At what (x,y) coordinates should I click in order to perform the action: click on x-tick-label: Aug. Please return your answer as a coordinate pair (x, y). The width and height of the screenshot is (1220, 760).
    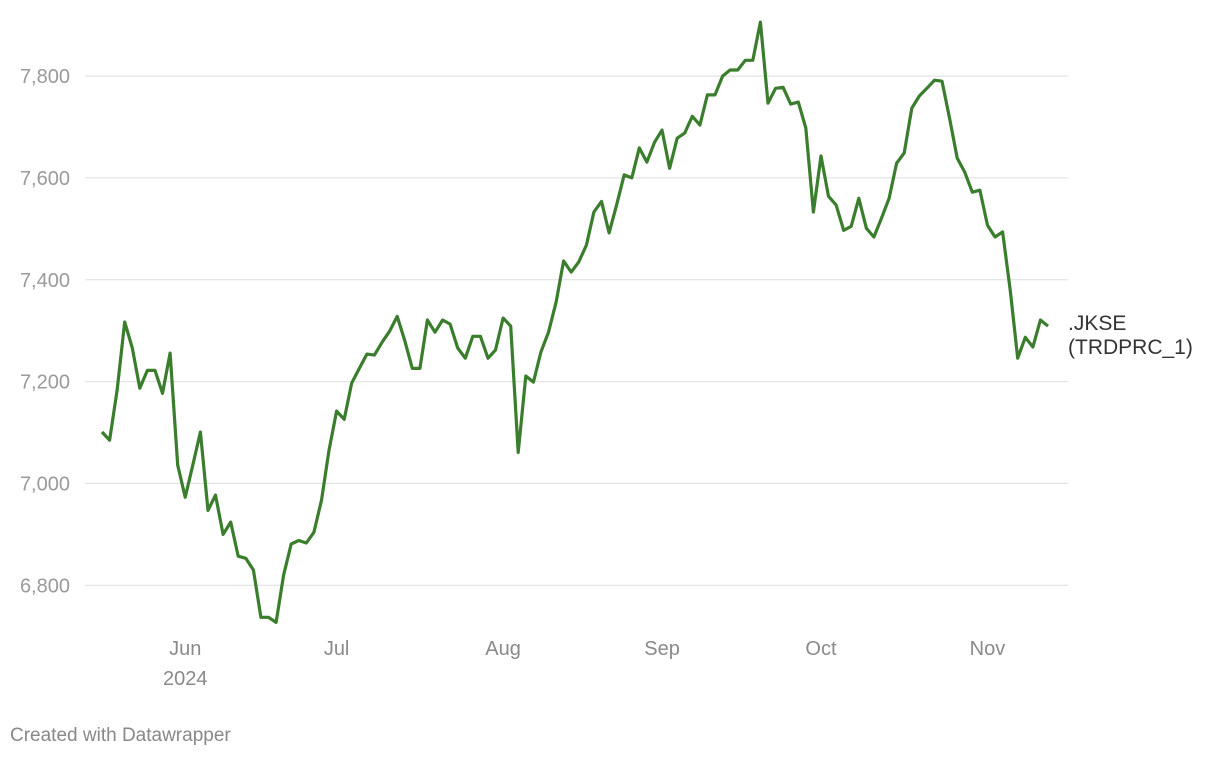
    Looking at the image, I should click on (503, 649).